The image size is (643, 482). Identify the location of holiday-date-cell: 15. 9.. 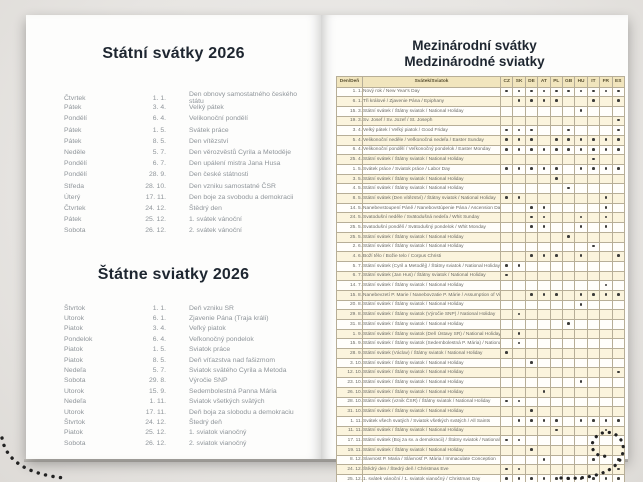
(349, 344).